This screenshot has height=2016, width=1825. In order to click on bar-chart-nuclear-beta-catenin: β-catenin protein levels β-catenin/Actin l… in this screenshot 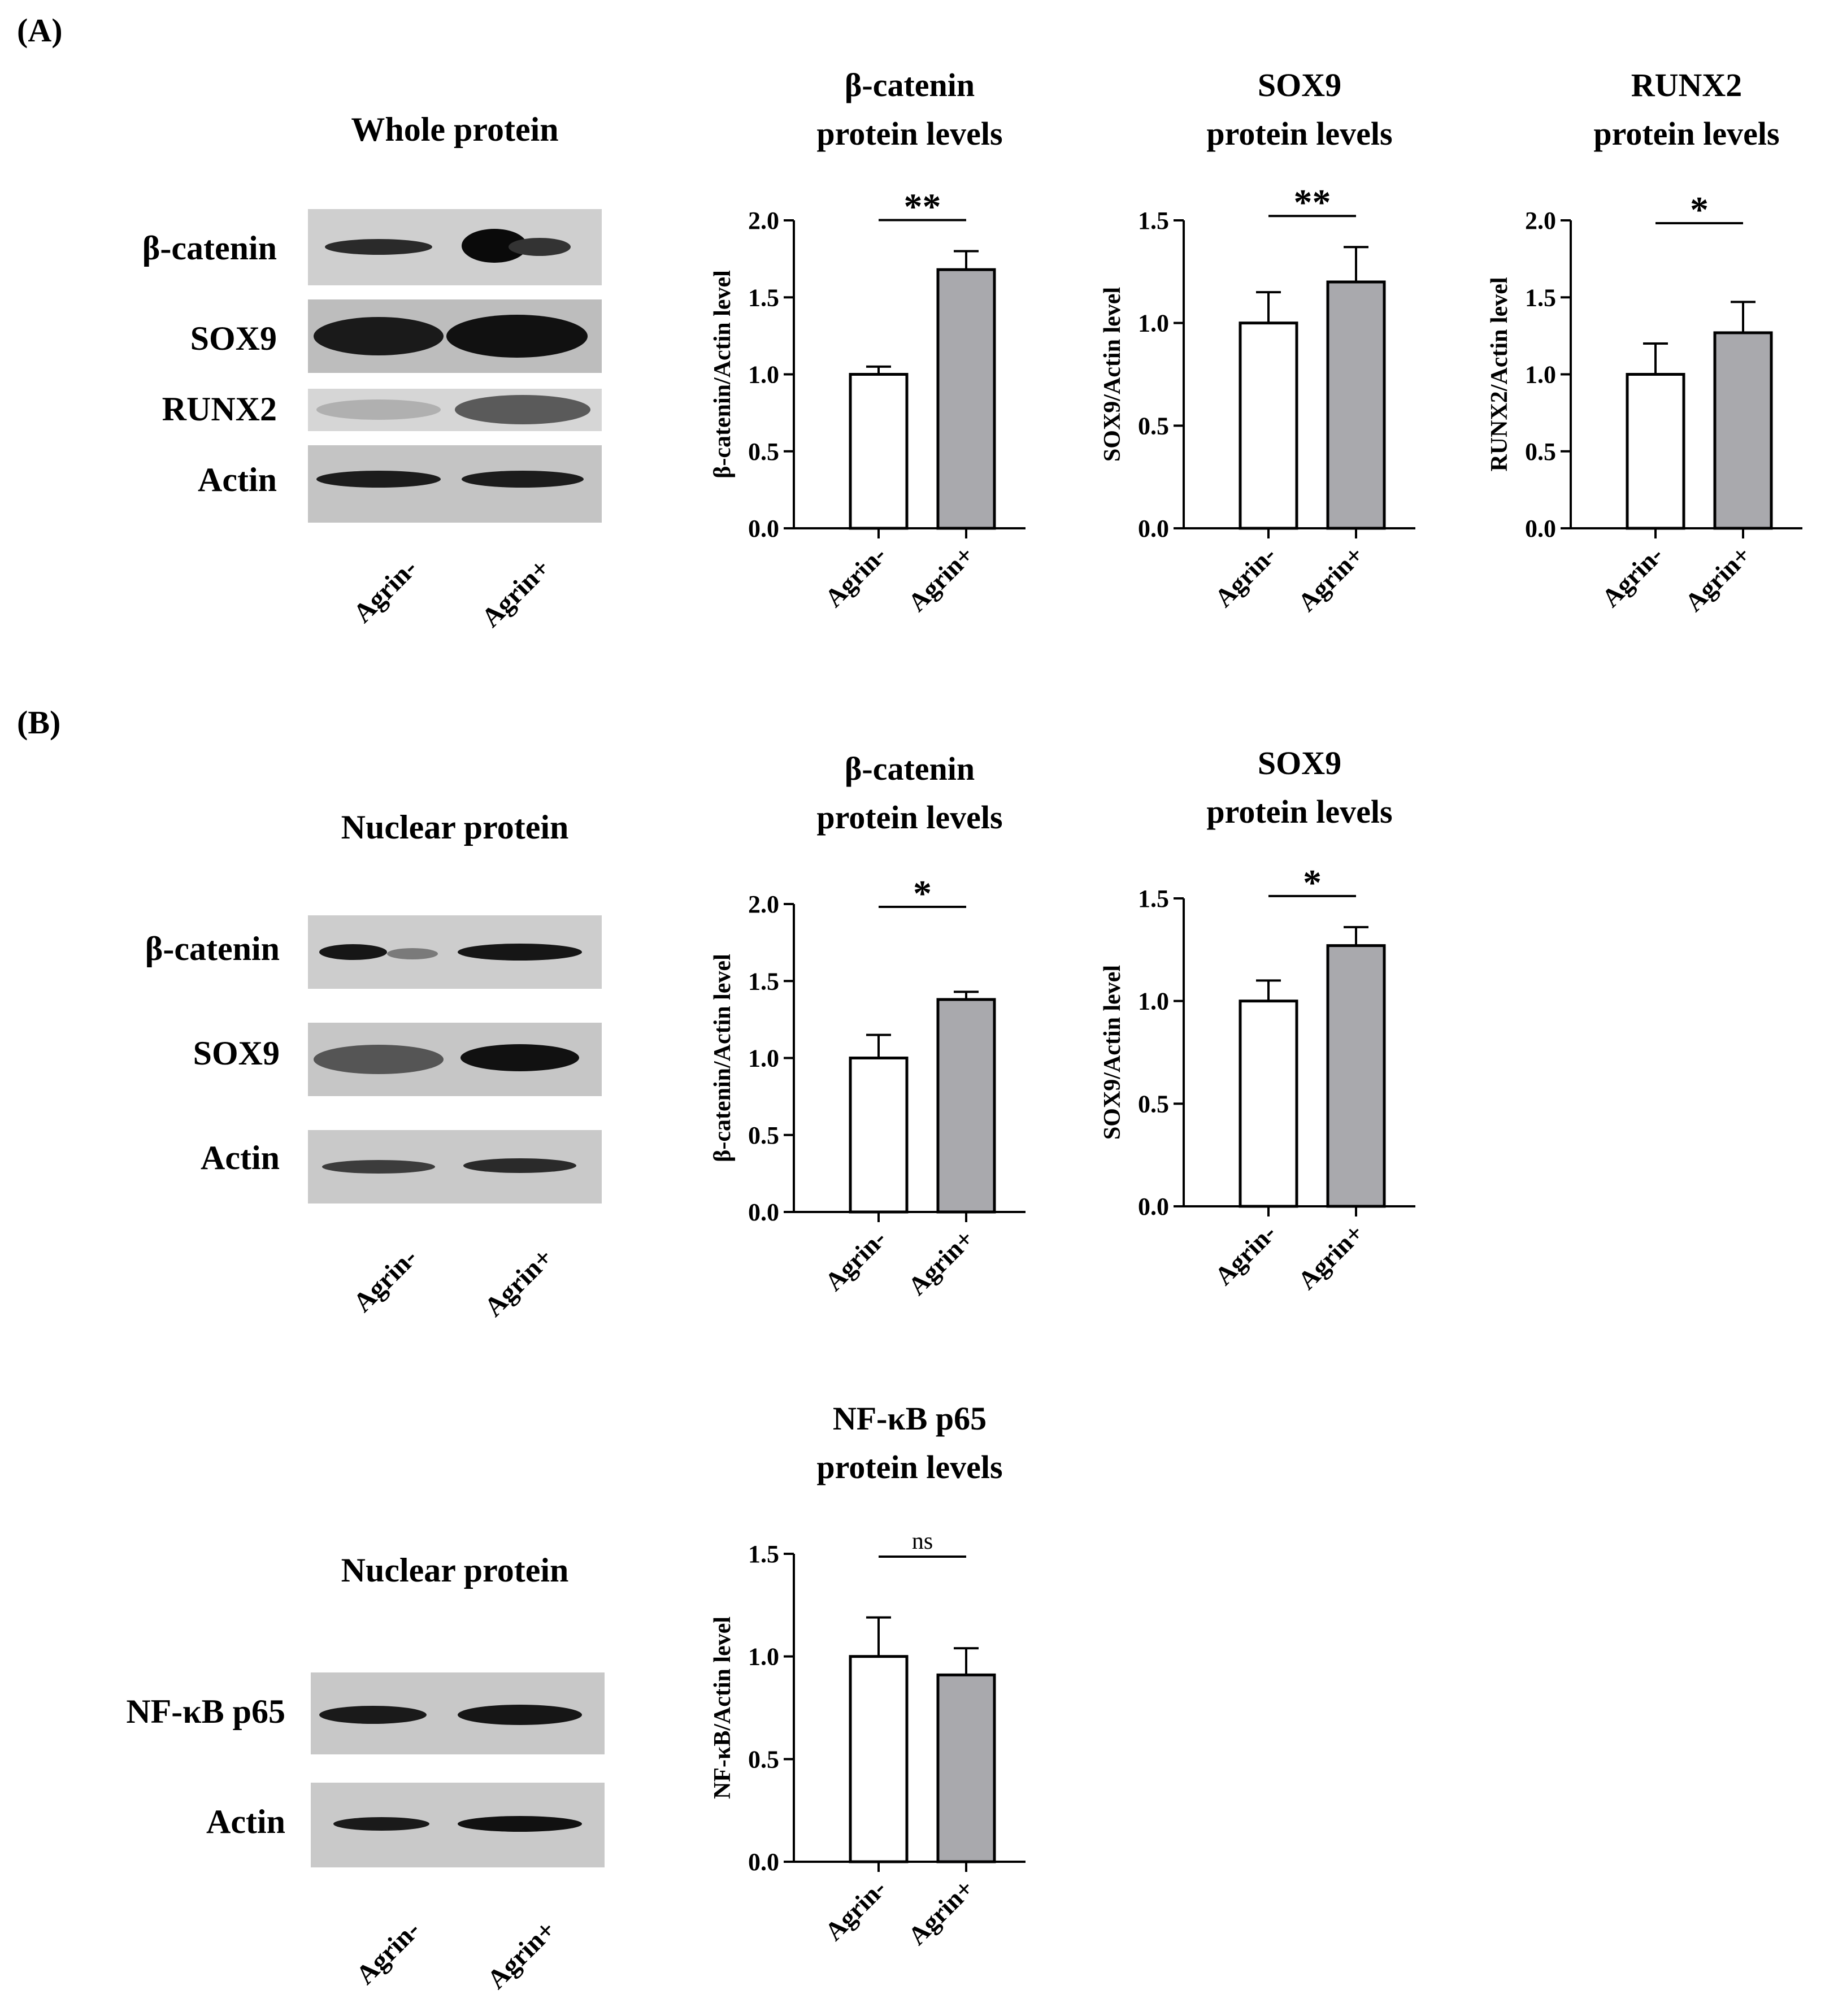, I will do `click(868, 1025)`.